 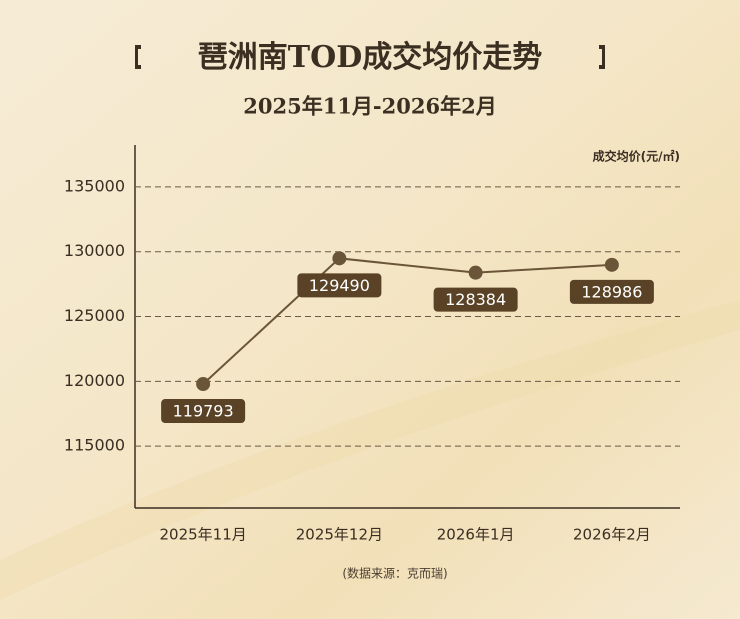 What do you see at coordinates (94, 380) in the screenshot?
I see `y-tick-label: 120000` at bounding box center [94, 380].